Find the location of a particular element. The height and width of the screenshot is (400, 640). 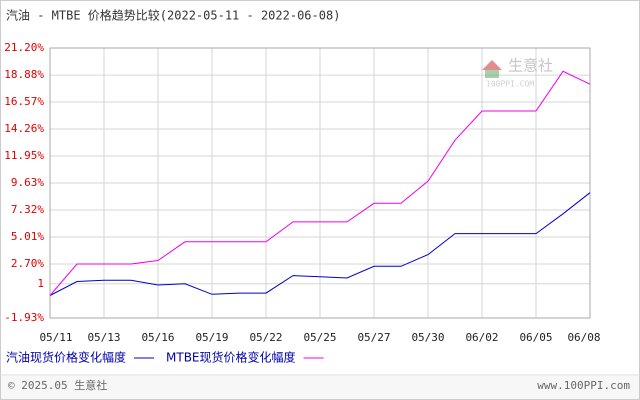

footer-right: www.100PPI.com is located at coordinates (583, 385).